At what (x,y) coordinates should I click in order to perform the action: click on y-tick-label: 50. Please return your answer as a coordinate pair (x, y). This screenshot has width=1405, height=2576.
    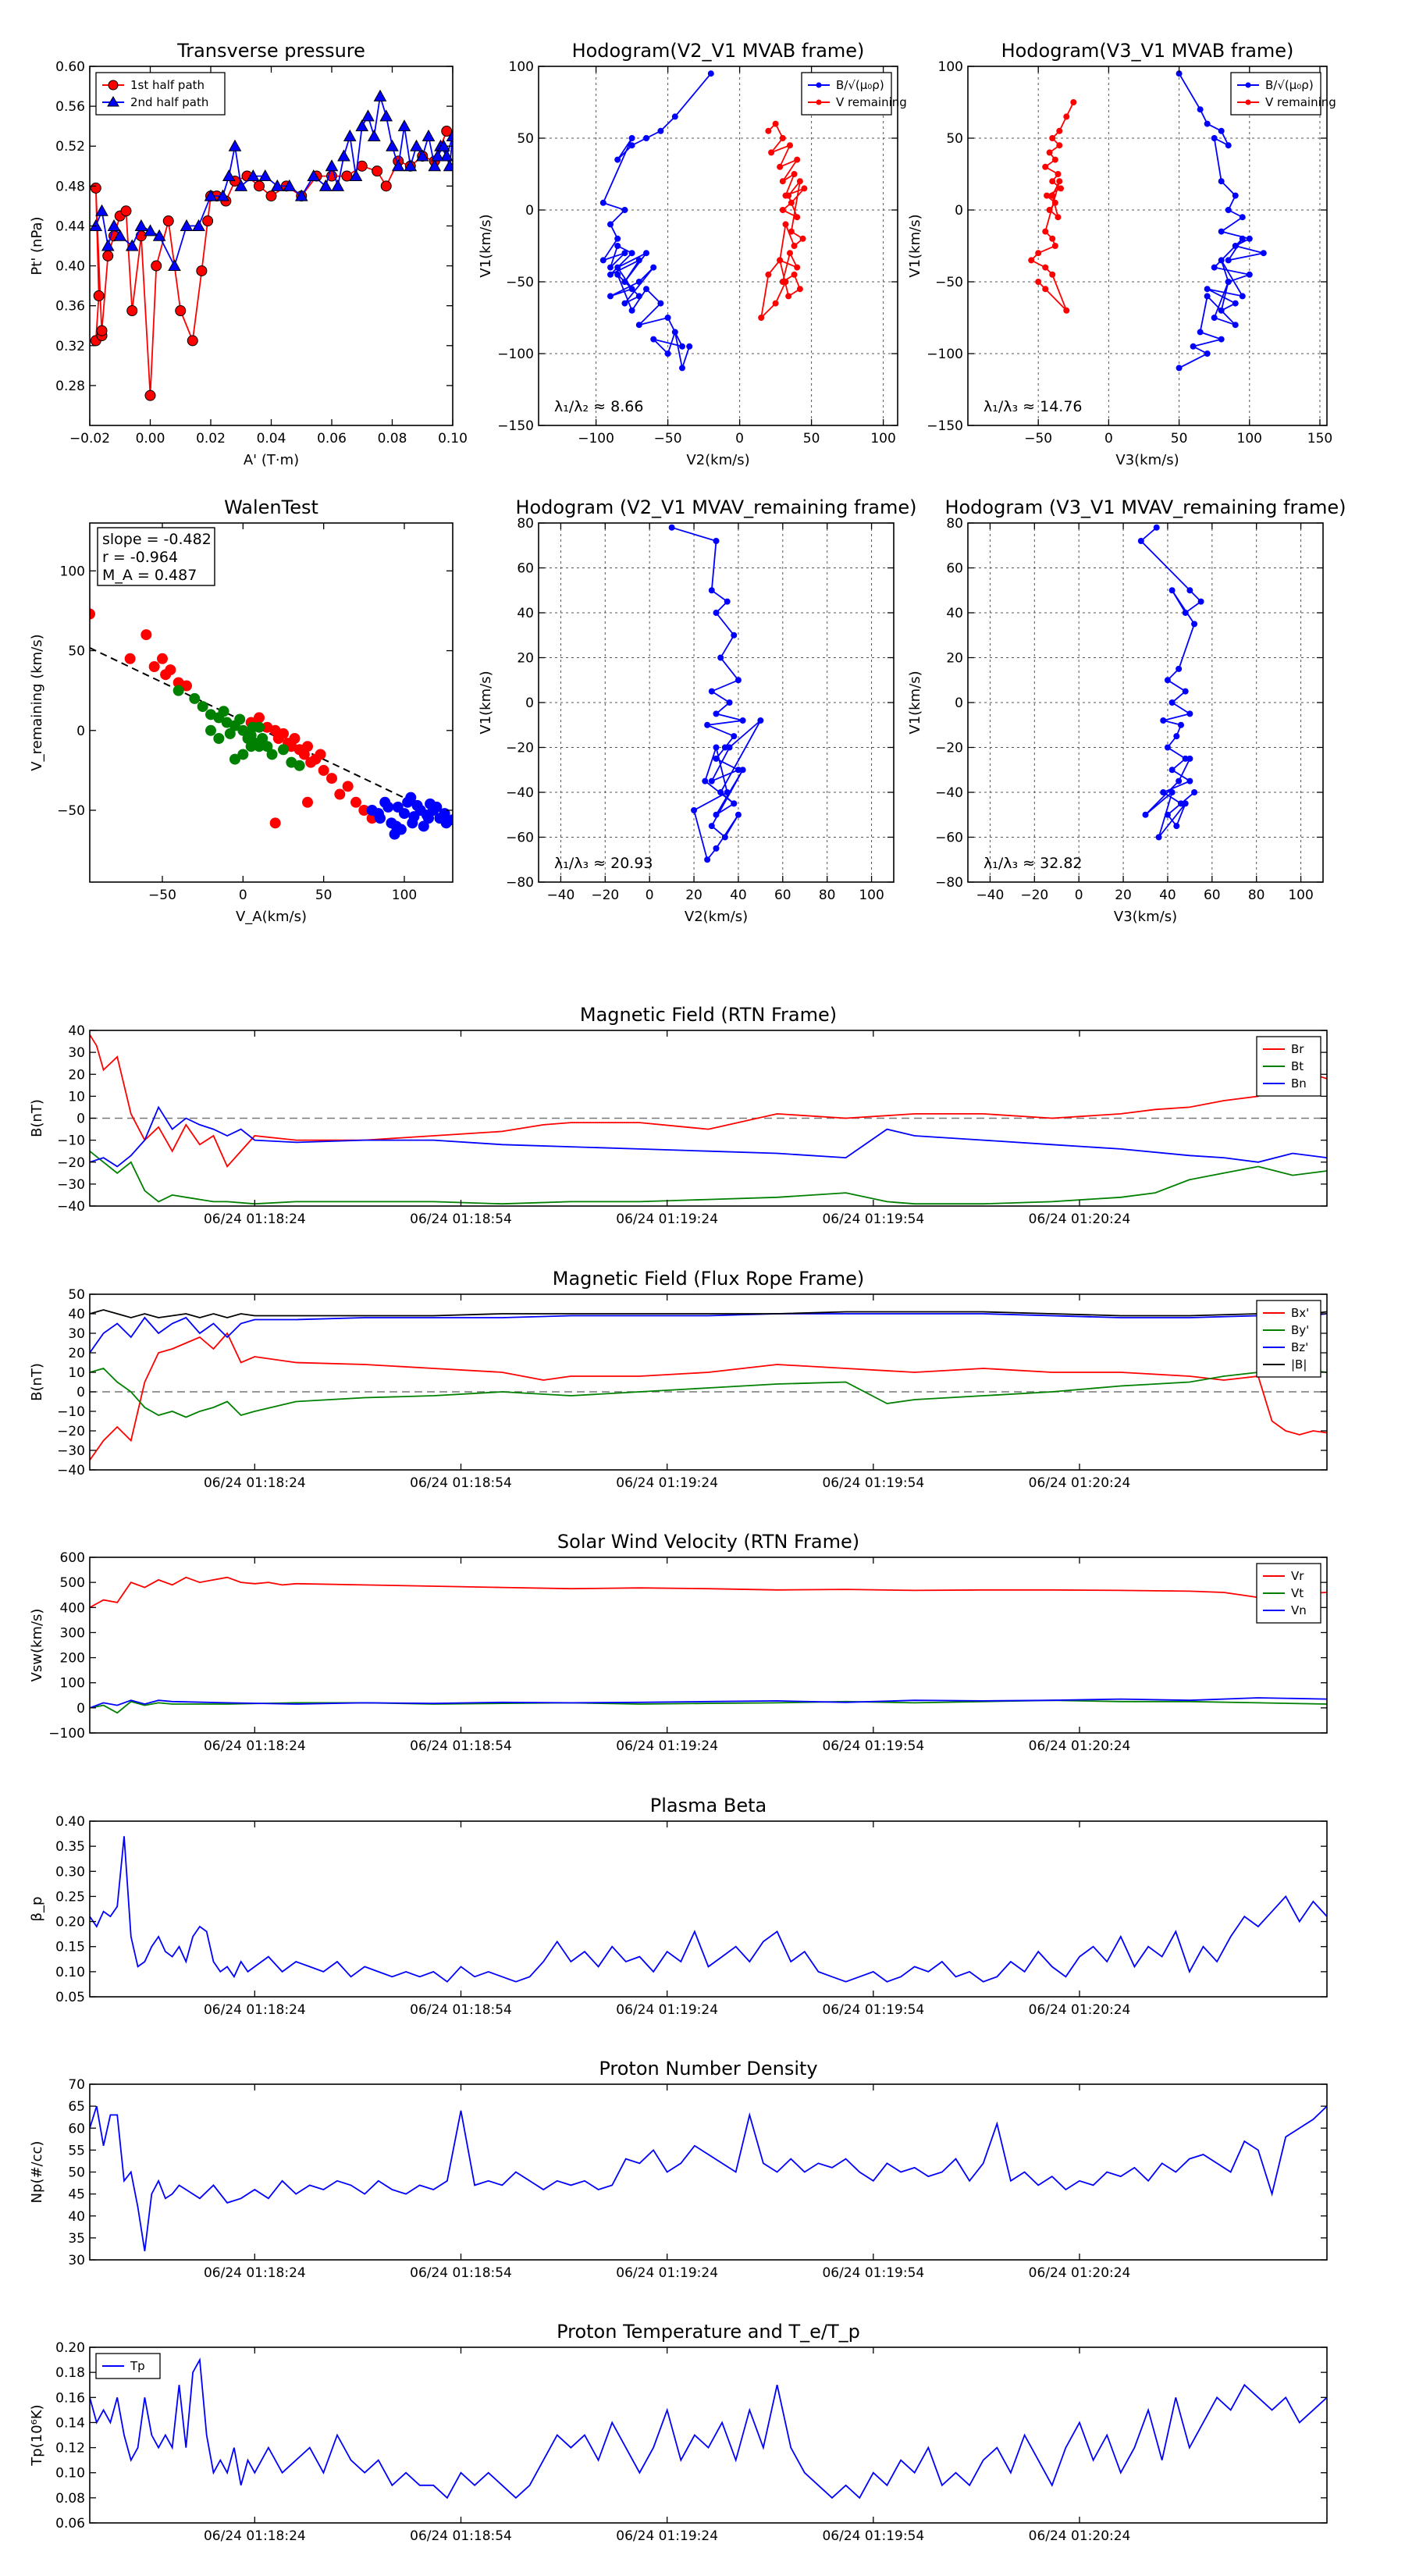
    Looking at the image, I should click on (76, 1295).